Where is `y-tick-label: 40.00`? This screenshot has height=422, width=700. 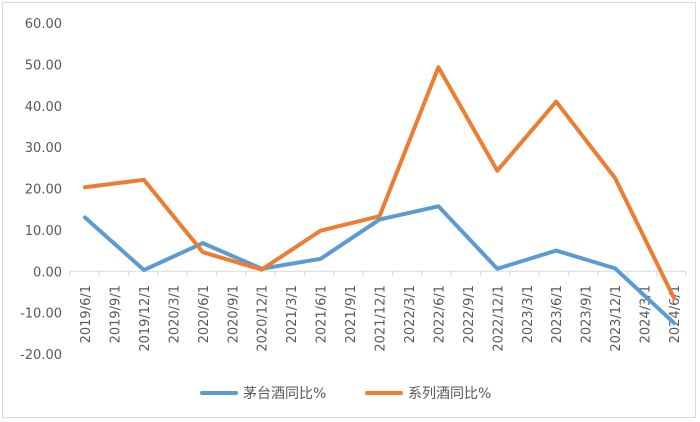 y-tick-label: 40.00 is located at coordinates (43, 107).